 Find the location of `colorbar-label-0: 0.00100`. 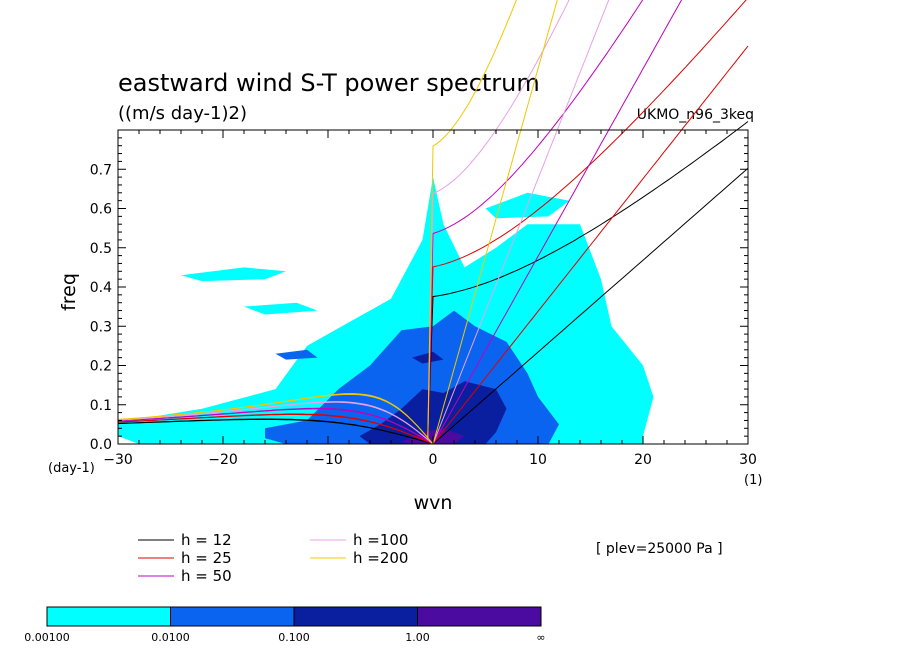

colorbar-label-0: 0.00100 is located at coordinates (47, 637).